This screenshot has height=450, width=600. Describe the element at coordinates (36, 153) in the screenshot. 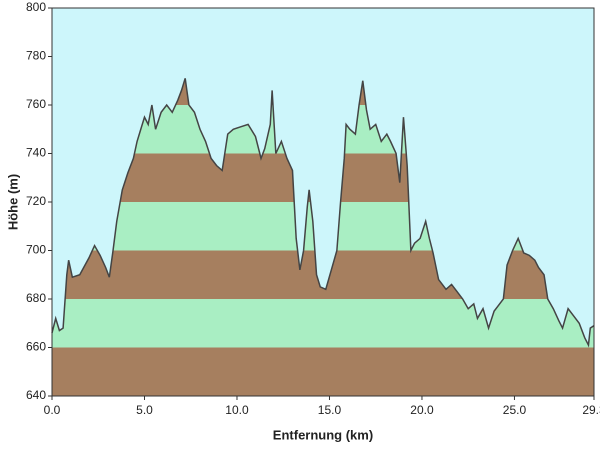

I see `y-tick-label: 740` at that location.